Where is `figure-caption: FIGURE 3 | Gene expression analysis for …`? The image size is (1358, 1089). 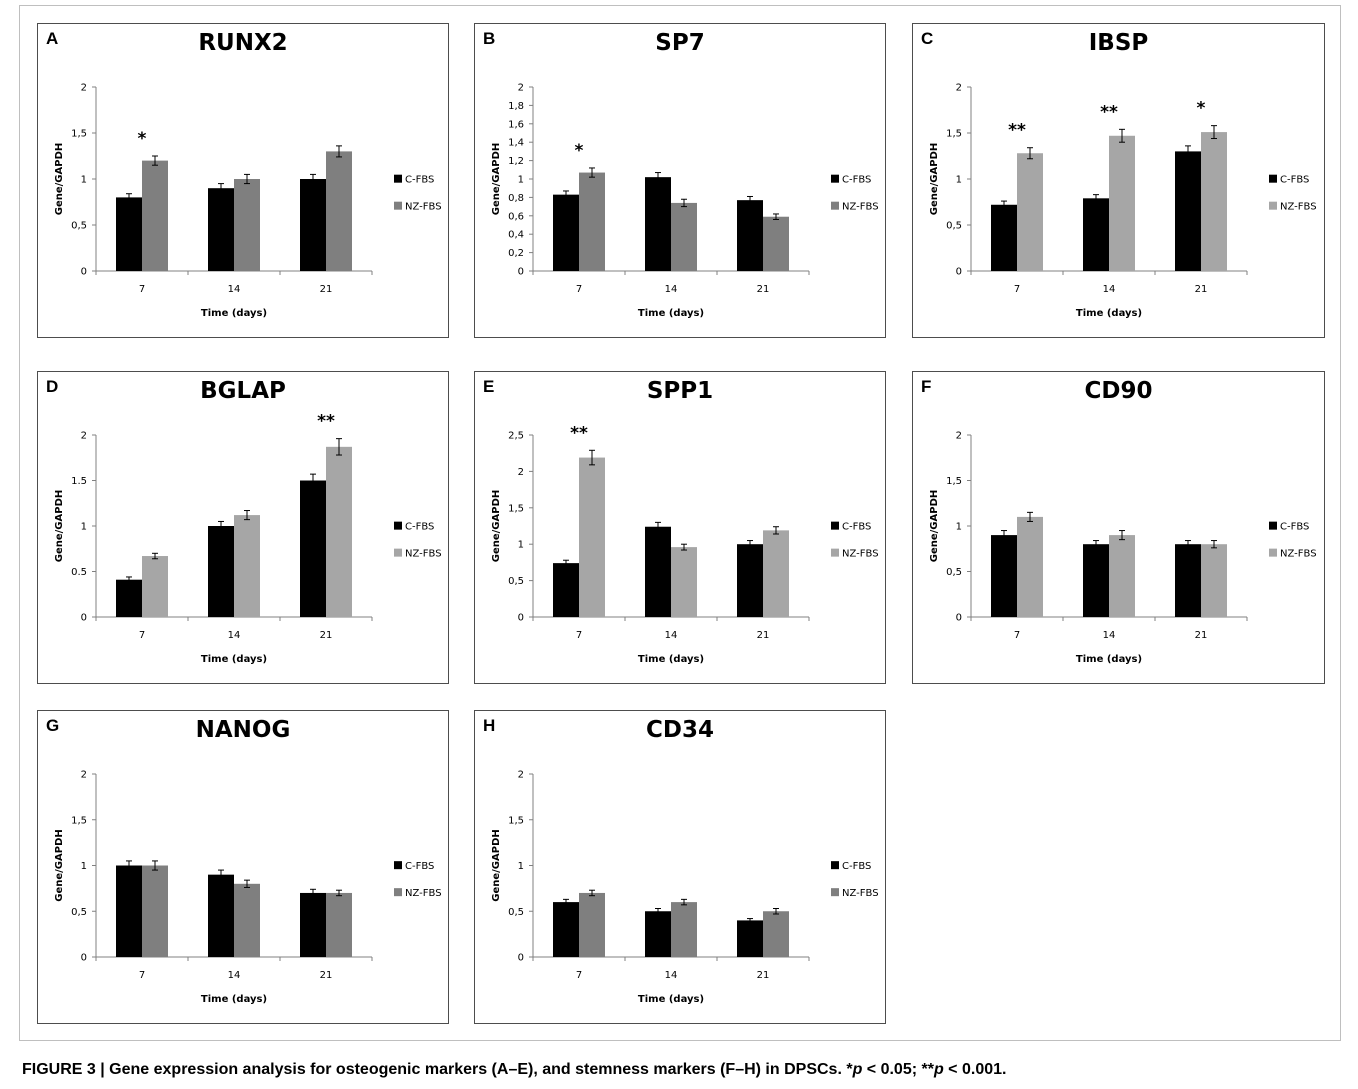 figure-caption: FIGURE 3 | Gene expression analysis for … is located at coordinates (514, 1070).